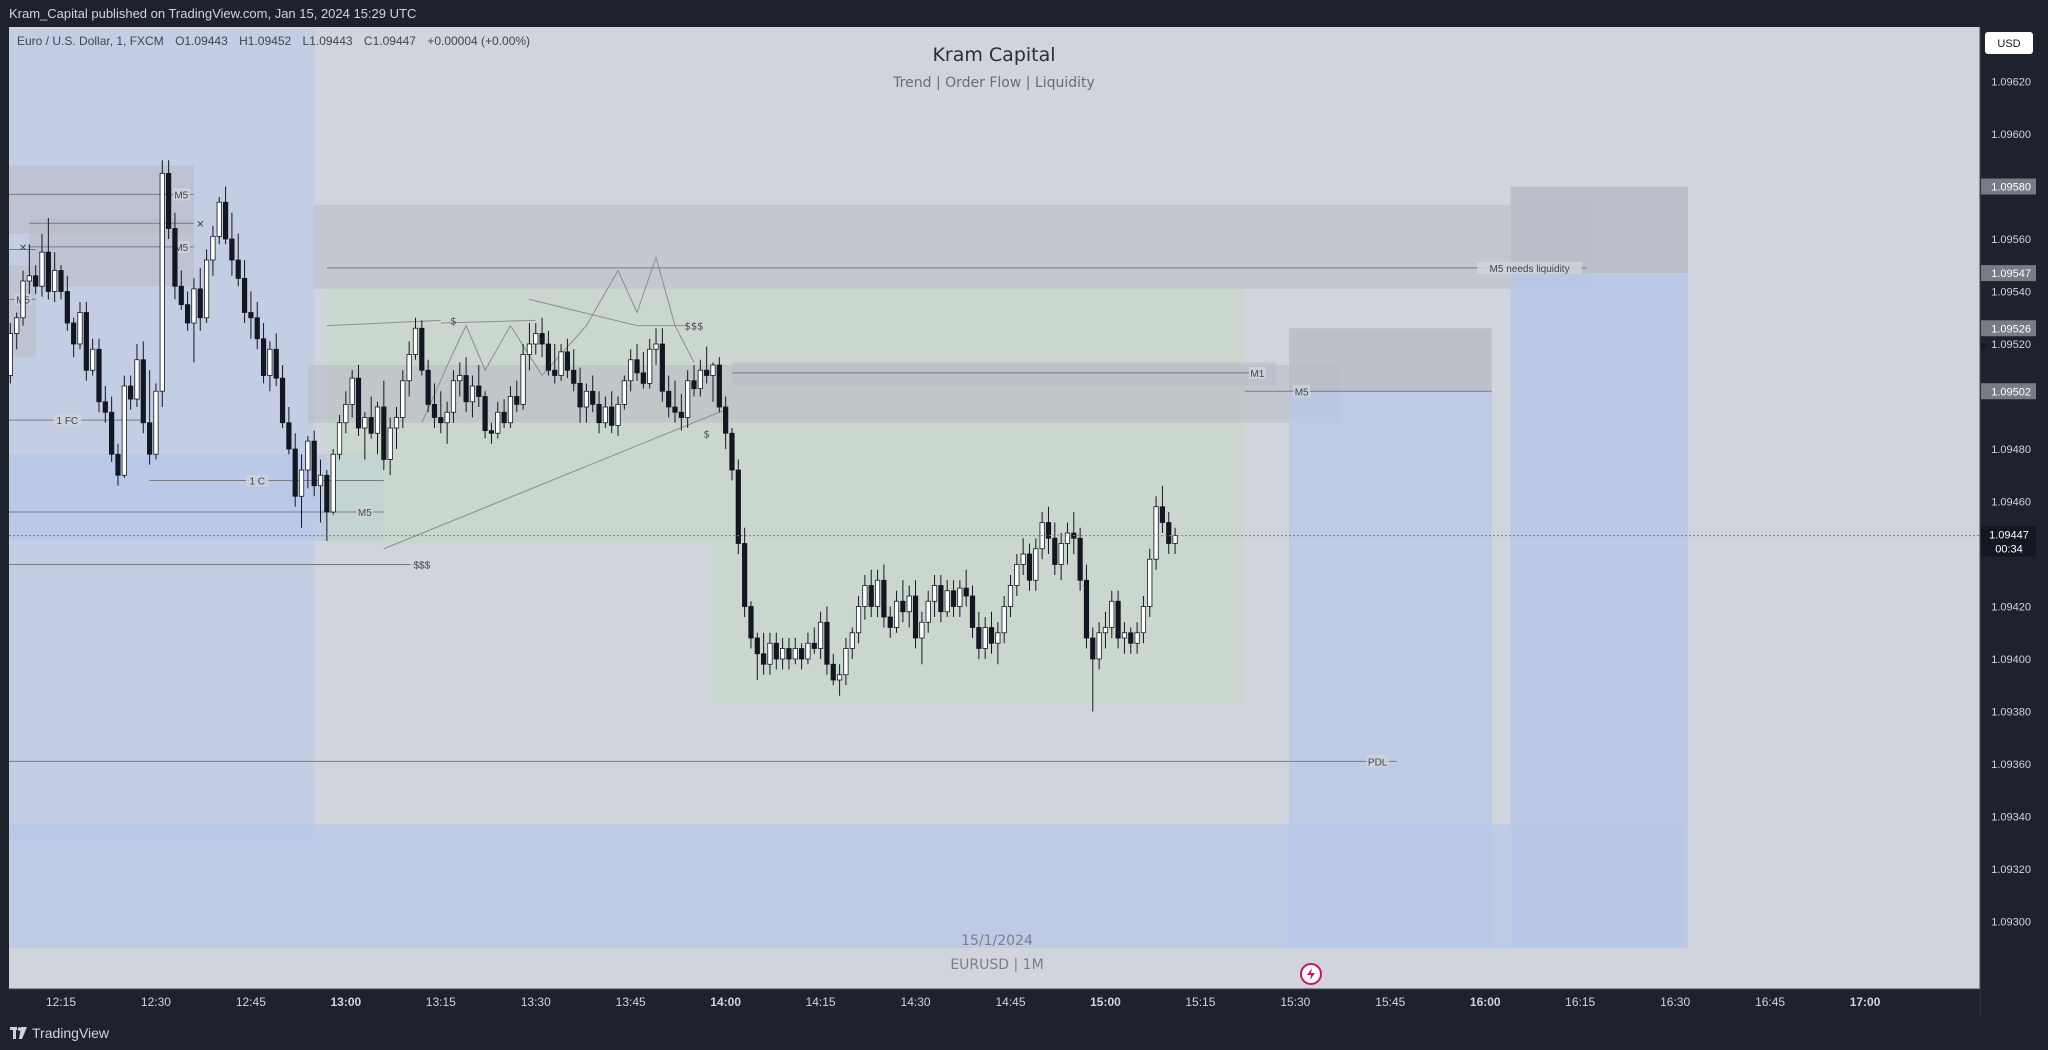 This screenshot has width=2048, height=1050. What do you see at coordinates (2009, 550) in the screenshot?
I see `current-price-countdown: 00:34` at bounding box center [2009, 550].